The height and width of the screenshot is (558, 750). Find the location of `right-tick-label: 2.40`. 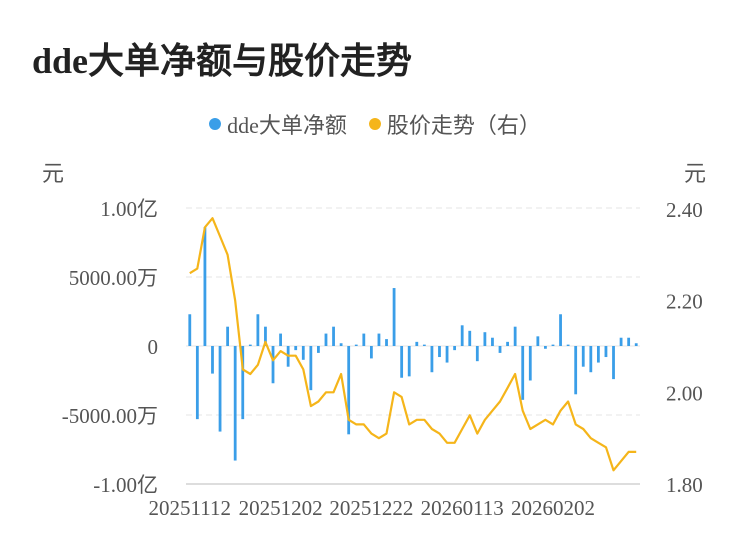

right-tick-label: 2.40 is located at coordinates (684, 210).